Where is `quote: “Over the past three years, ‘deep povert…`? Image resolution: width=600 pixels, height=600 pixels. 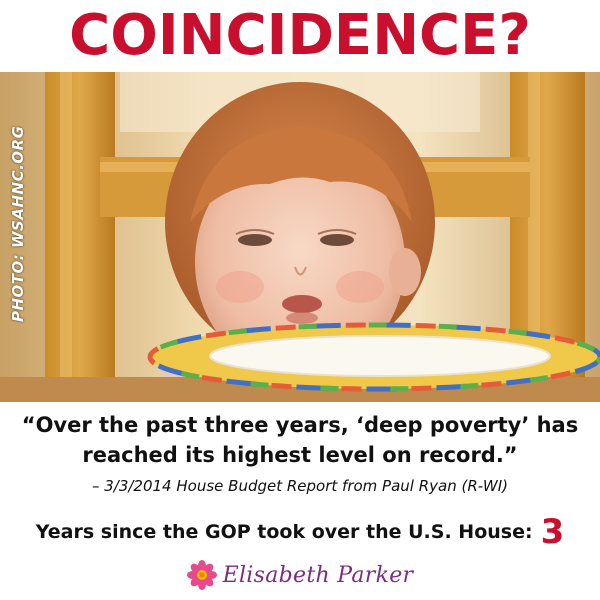
quote: “Over the past three years, ‘deep povert… is located at coordinates (300, 440).